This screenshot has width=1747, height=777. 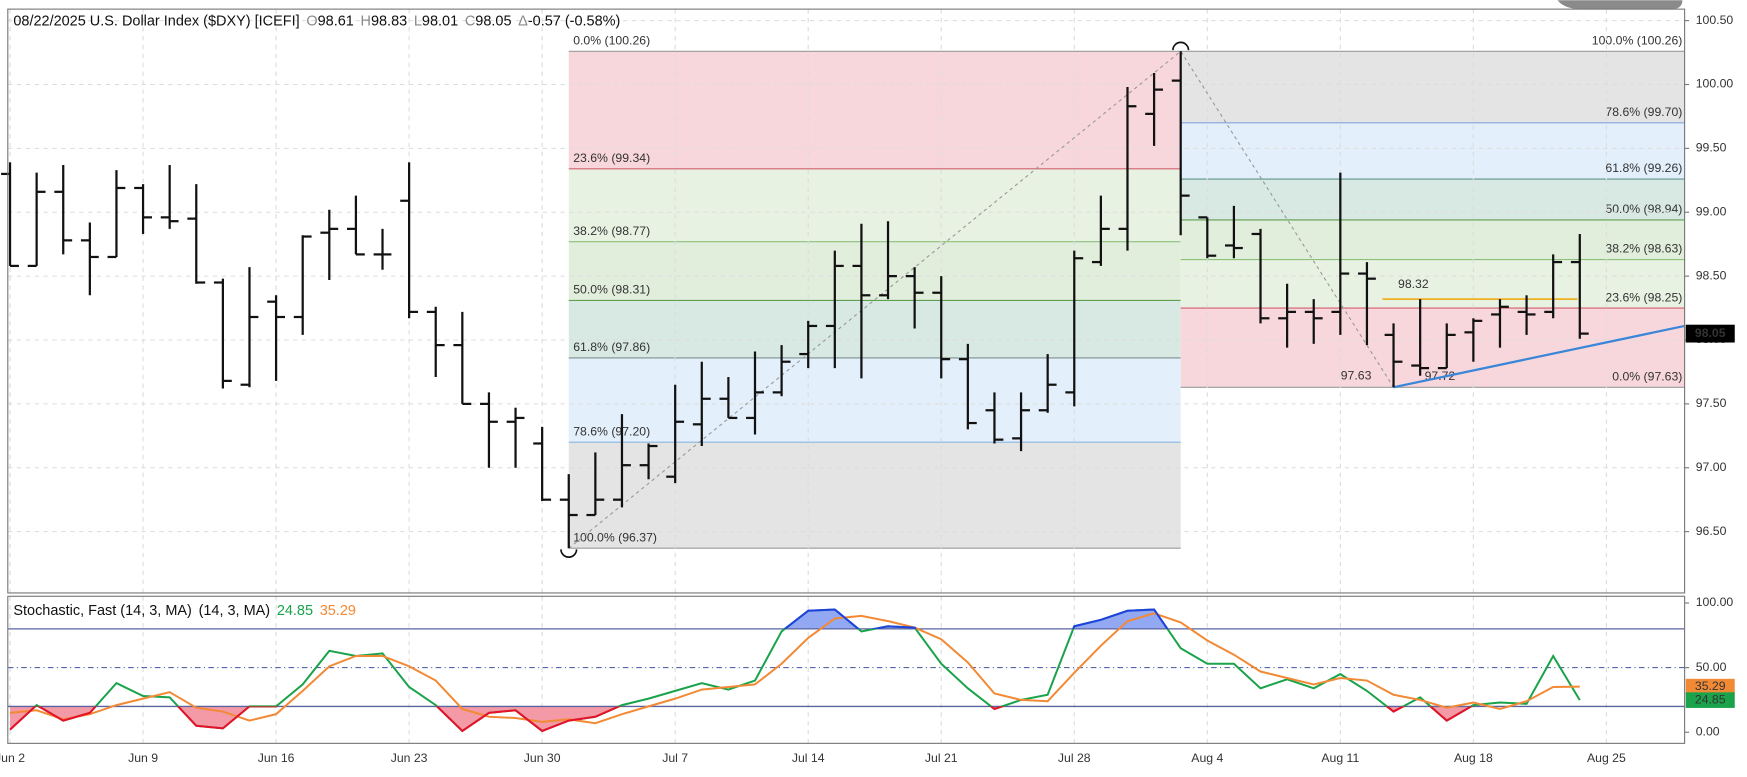 What do you see at coordinates (1711, 467) in the screenshot?
I see `y-tick-label: 97.00` at bounding box center [1711, 467].